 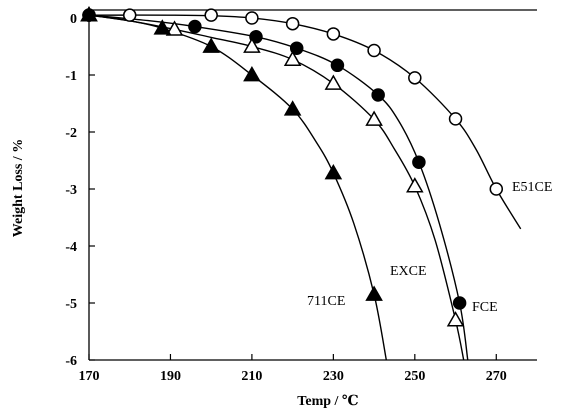 I want to click on x-tick-label: 210, so click(x=251, y=376).